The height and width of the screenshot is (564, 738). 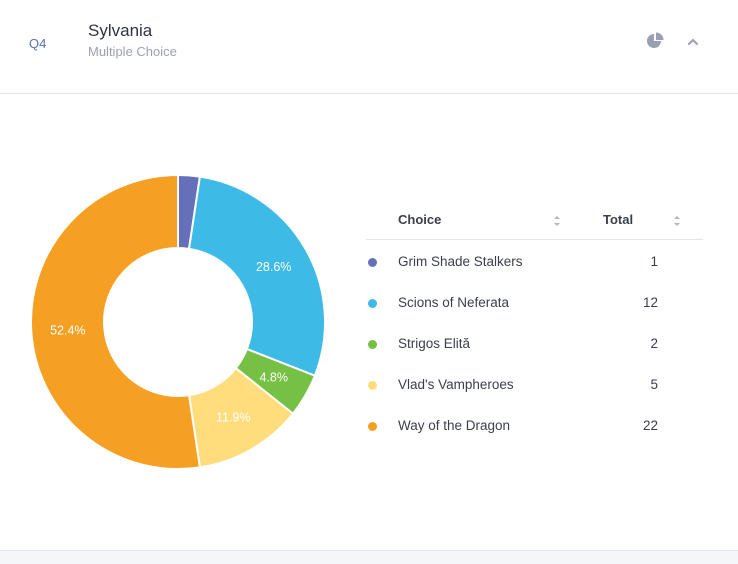 What do you see at coordinates (273, 377) in the screenshot?
I see `slice-percent-label: 4.8%` at bounding box center [273, 377].